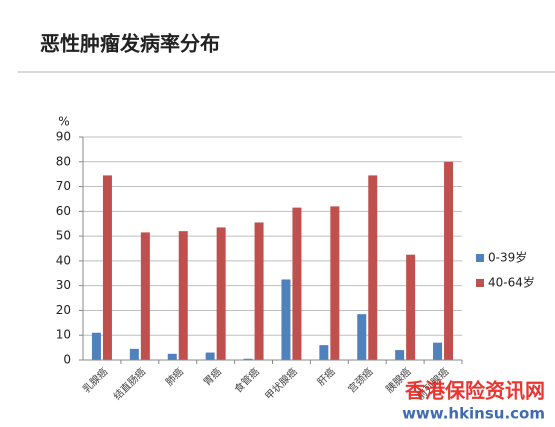 The width and height of the screenshot is (555, 427). I want to click on y-tick-label: 20, so click(63, 310).